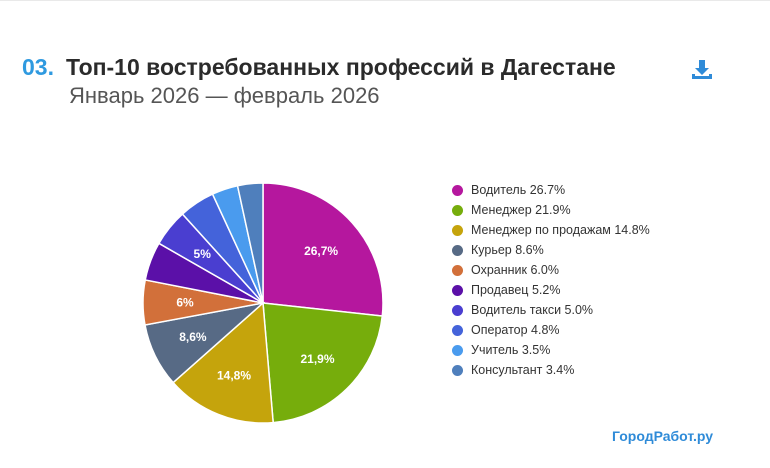 The width and height of the screenshot is (770, 468). I want to click on slice-label-1: 26,7%, so click(321, 251).